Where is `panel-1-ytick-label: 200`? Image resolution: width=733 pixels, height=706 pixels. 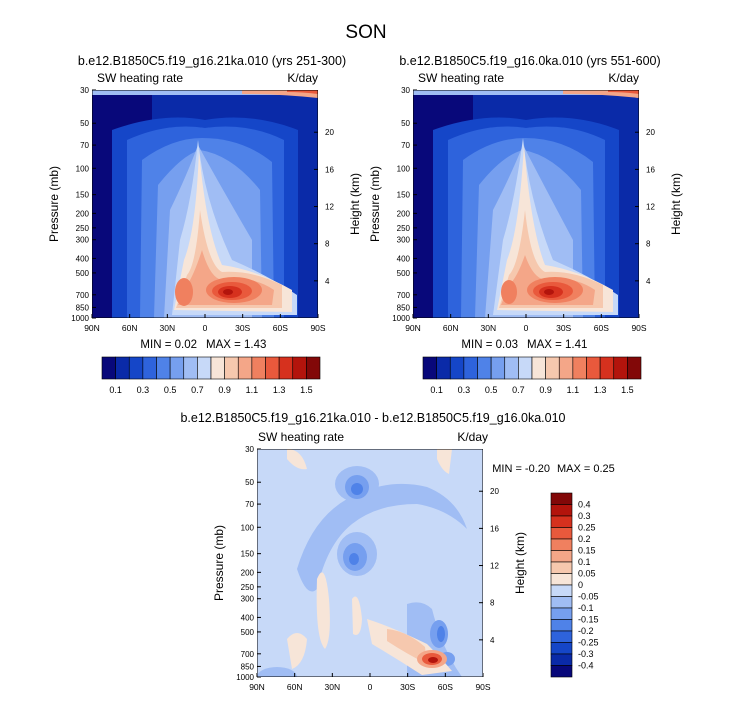
panel-1-ytick-label: 200 is located at coordinates (83, 213).